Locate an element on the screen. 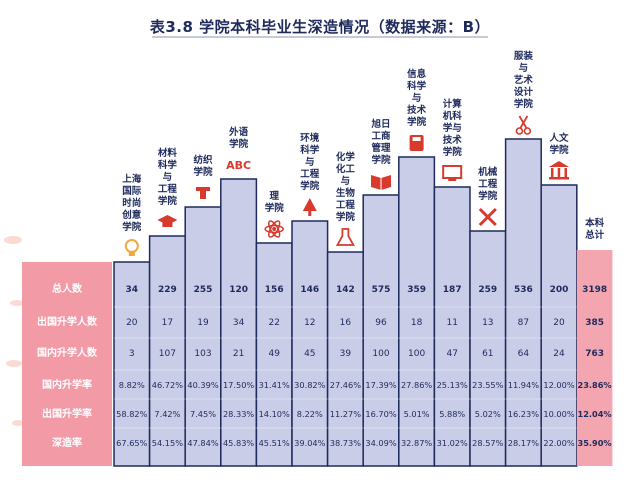  data-value: 3 is located at coordinates (132, 354).